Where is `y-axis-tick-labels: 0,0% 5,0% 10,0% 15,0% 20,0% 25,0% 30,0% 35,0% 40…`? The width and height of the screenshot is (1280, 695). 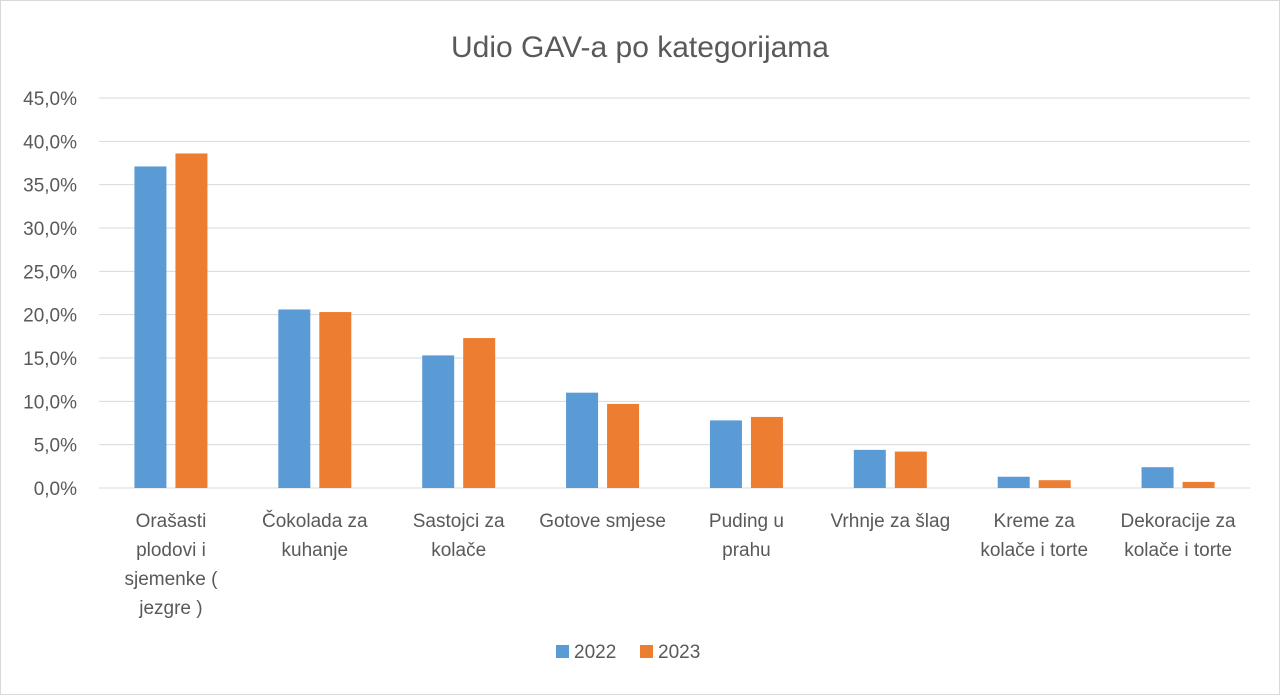 y-axis-tick-labels: 0,0% 5,0% 10,0% 15,0% 20,0% 25,0% 30,0% 35,0% 40… is located at coordinates (50, 294).